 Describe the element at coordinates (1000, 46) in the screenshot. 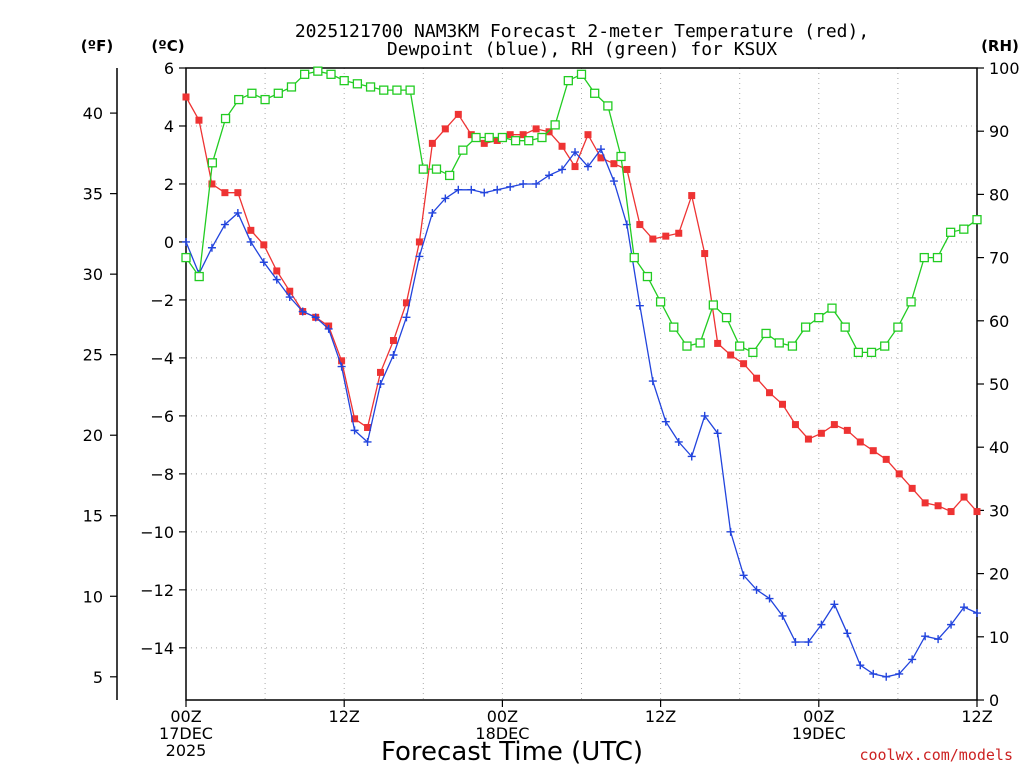

I see `rh-axis-unit: (RH)` at that location.